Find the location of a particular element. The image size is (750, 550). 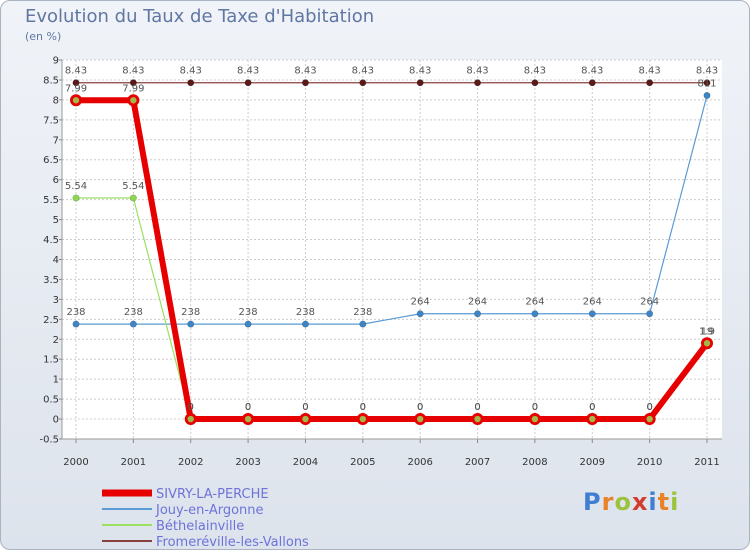

y-tick-label: 0.5 is located at coordinates (51, 400).